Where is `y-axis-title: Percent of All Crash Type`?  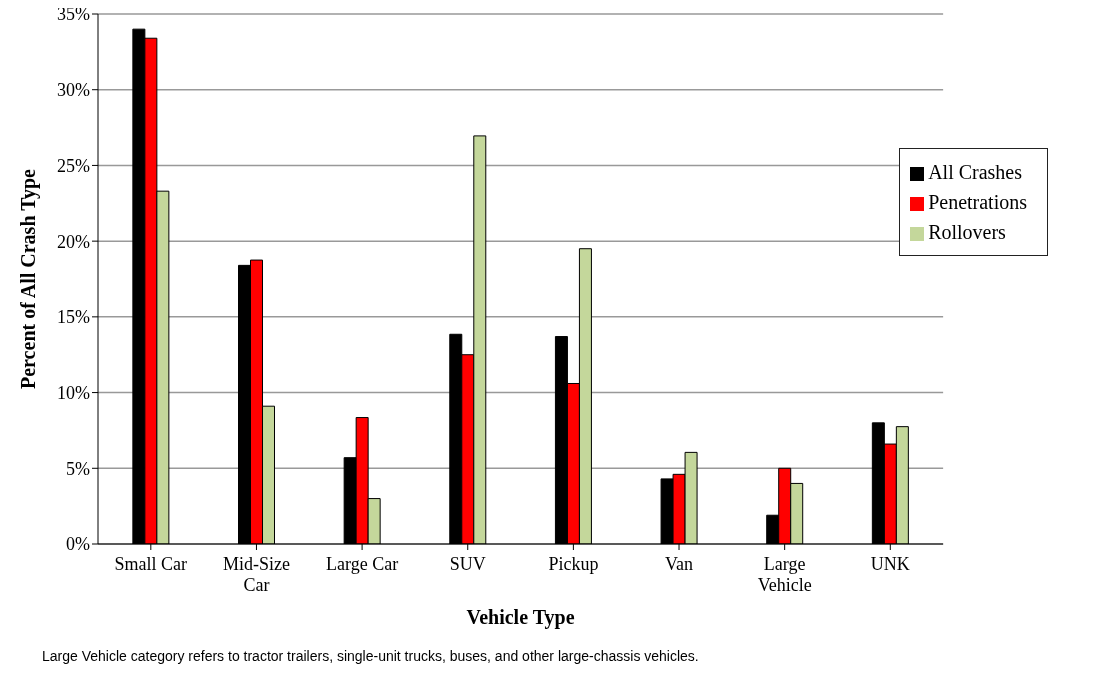
y-axis-title: Percent of All Crash Type is located at coordinates (29, 278).